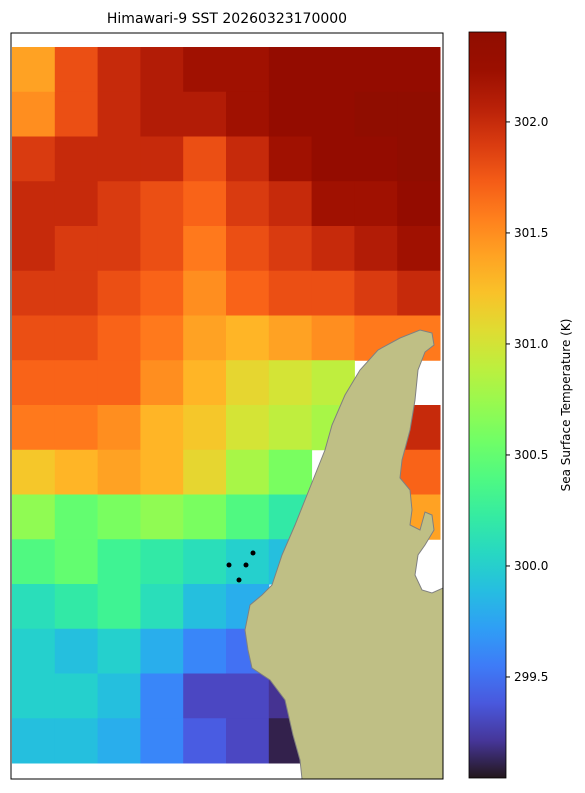 The image size is (585, 793). I want to click on colorbar-tick-label: 301.5, so click(531, 233).